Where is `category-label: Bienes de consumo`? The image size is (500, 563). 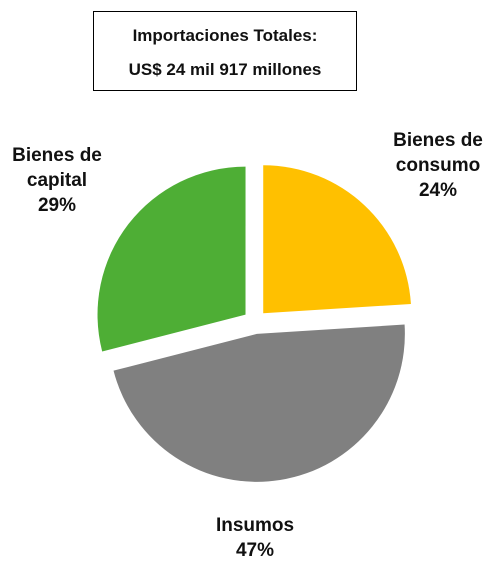 category-label: Bienes de consumo is located at coordinates (438, 153).